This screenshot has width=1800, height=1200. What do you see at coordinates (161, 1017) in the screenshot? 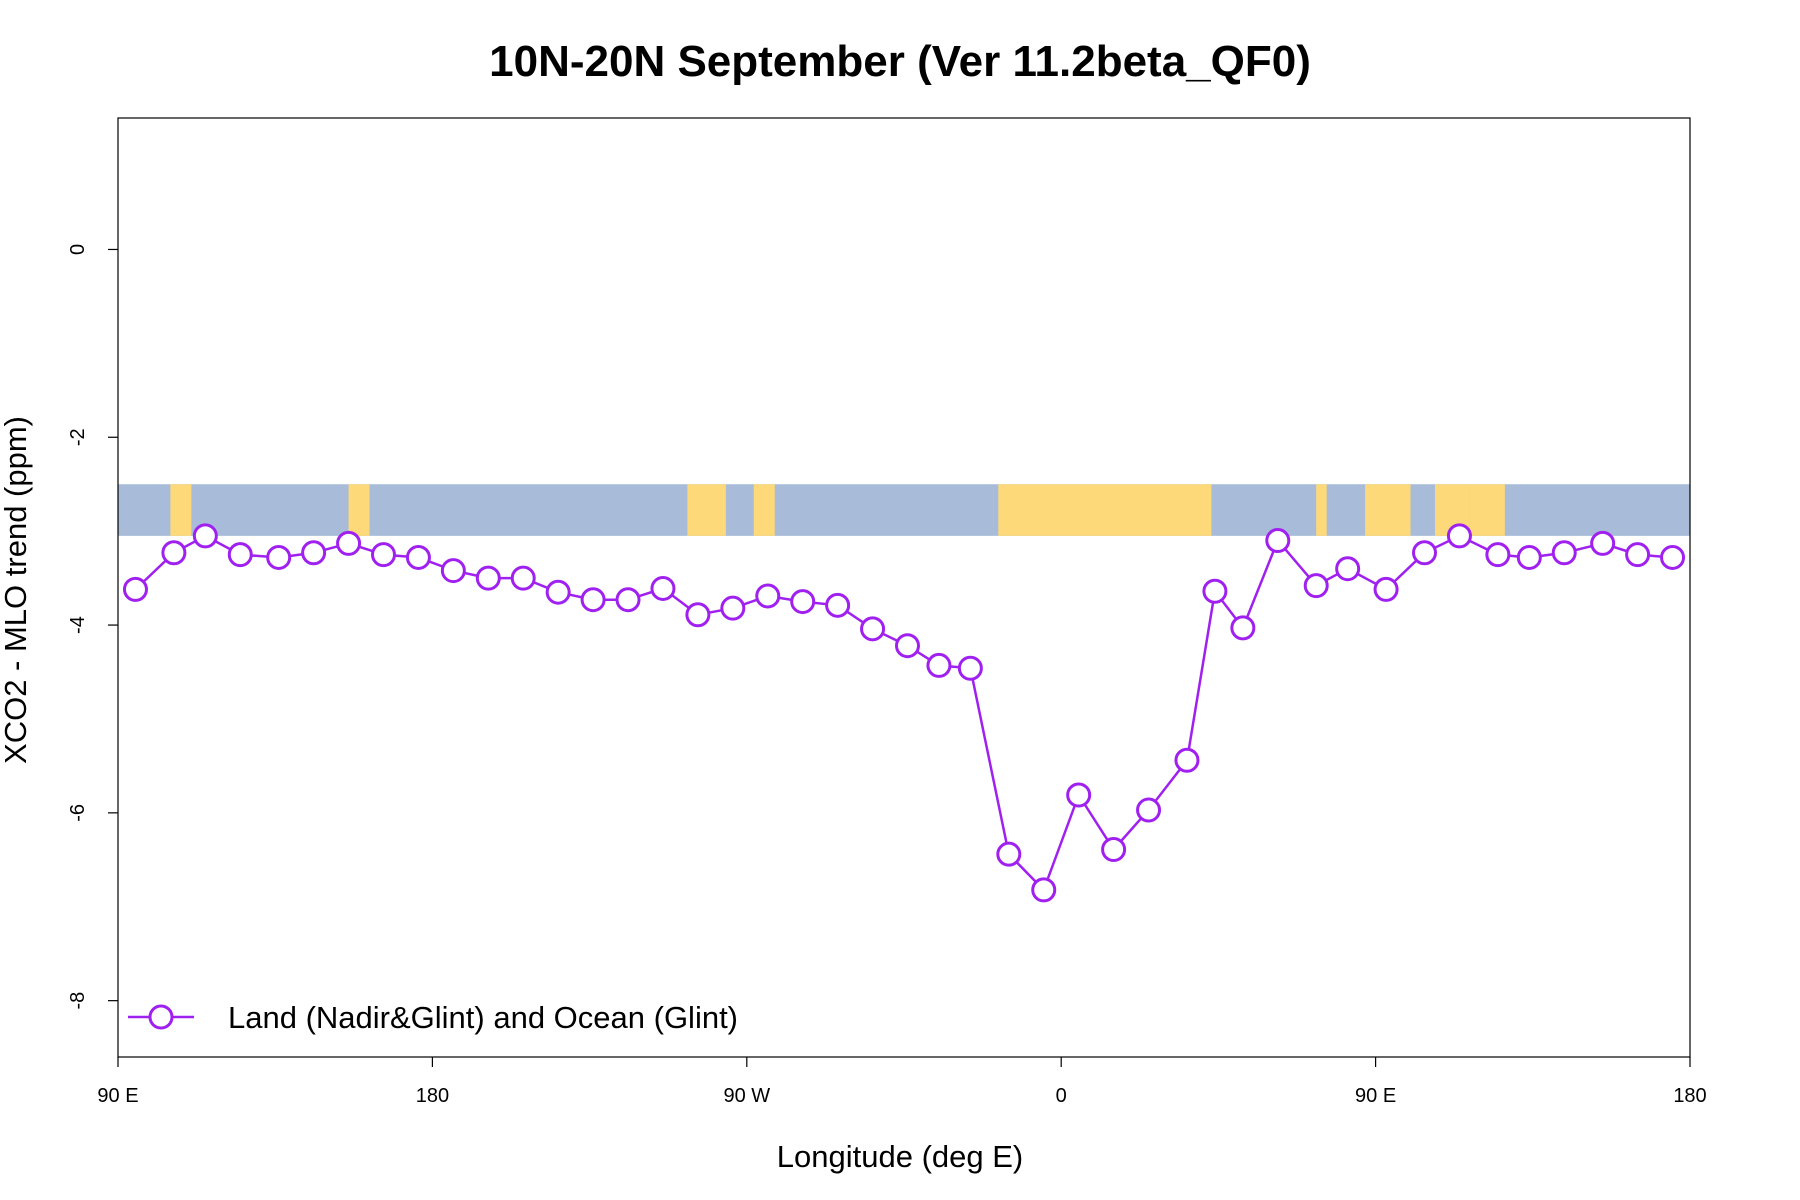
I see `legend-marker-swatch` at bounding box center [161, 1017].